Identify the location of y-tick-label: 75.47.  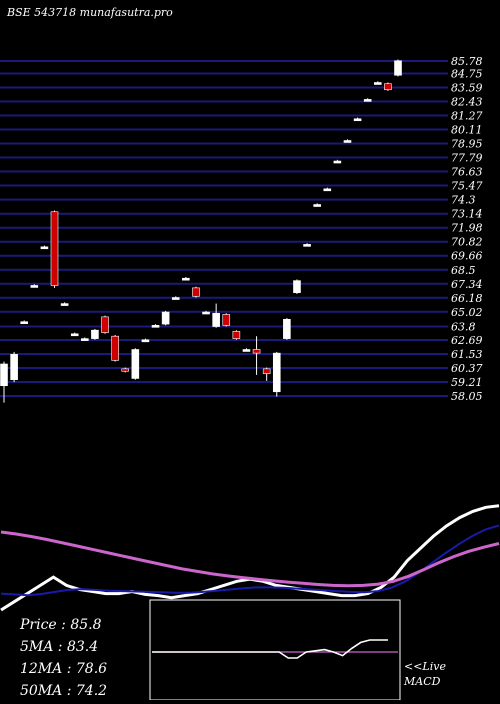
(467, 186).